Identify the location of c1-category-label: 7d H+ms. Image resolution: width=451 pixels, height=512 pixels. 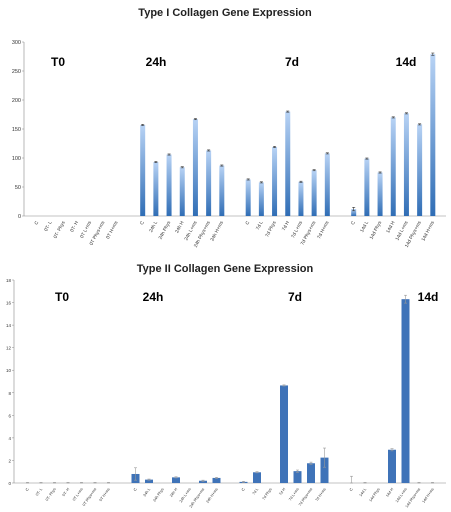
(323, 230).